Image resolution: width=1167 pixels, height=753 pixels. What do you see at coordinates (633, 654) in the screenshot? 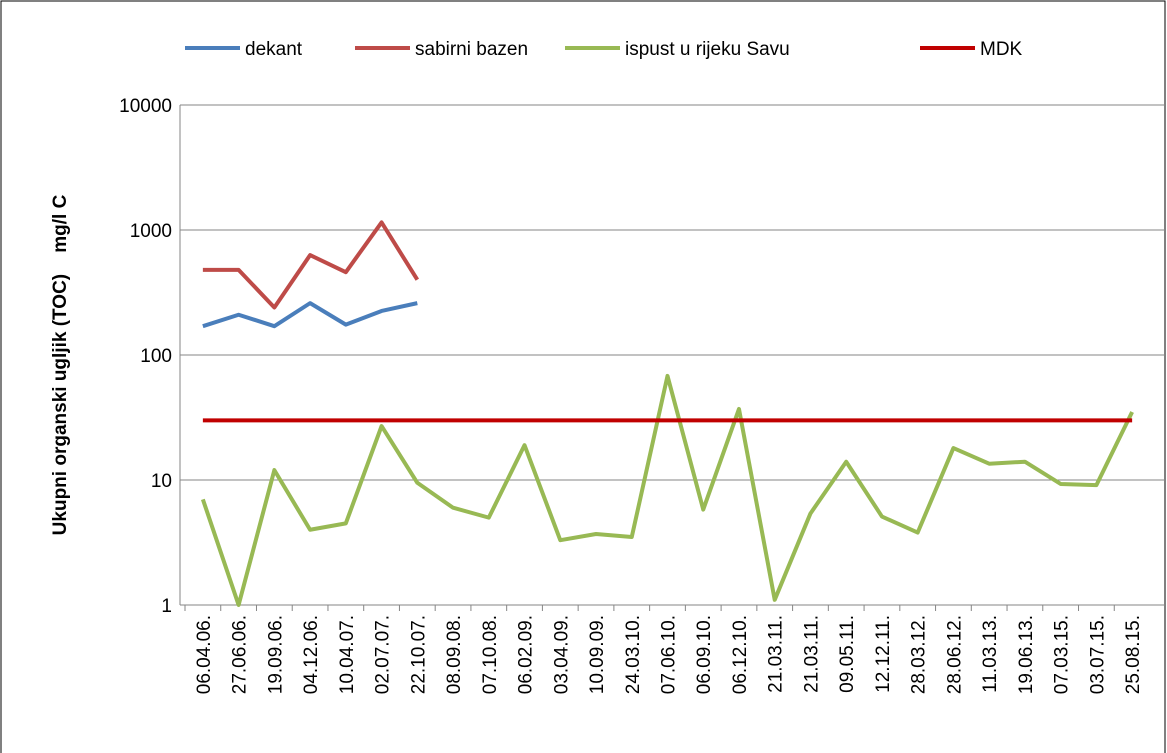
I see `x-tick-label: 24.03.10.` at bounding box center [633, 654].